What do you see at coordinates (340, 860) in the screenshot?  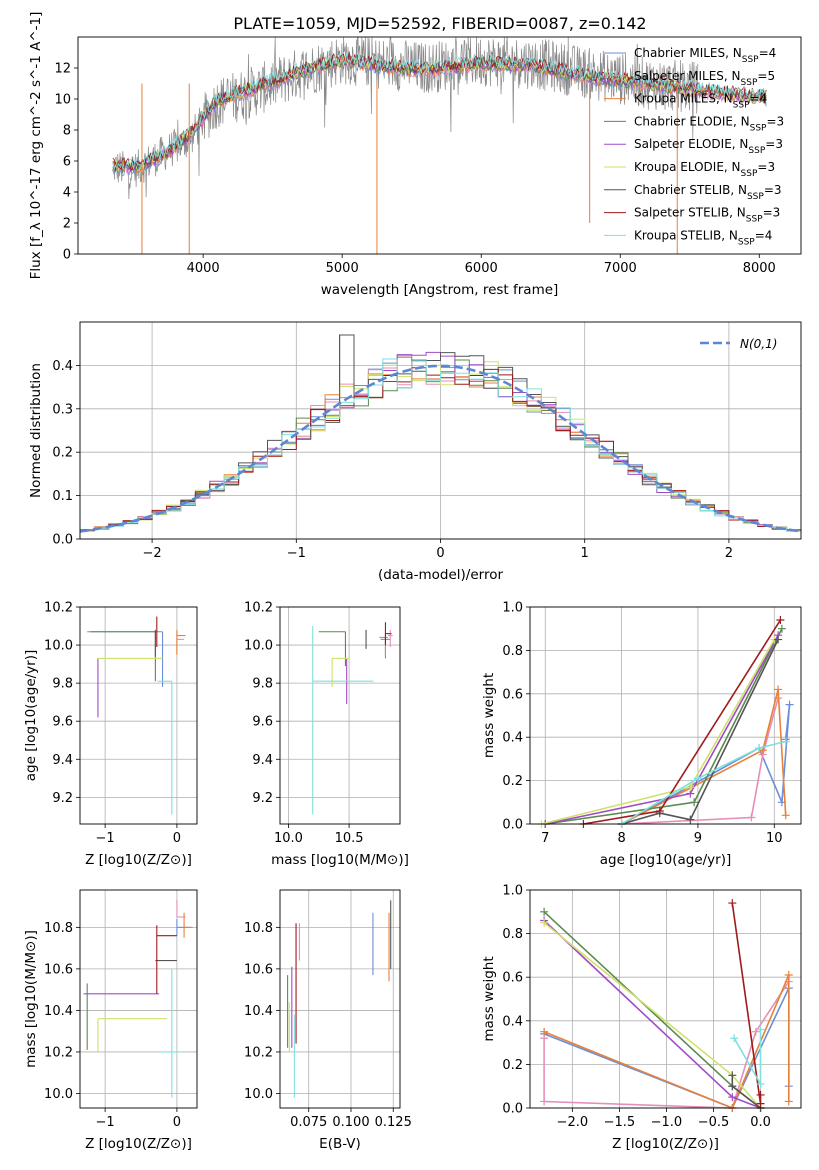 I see `x-axis-label: mass [log10(M/M⊙)]` at bounding box center [340, 860].